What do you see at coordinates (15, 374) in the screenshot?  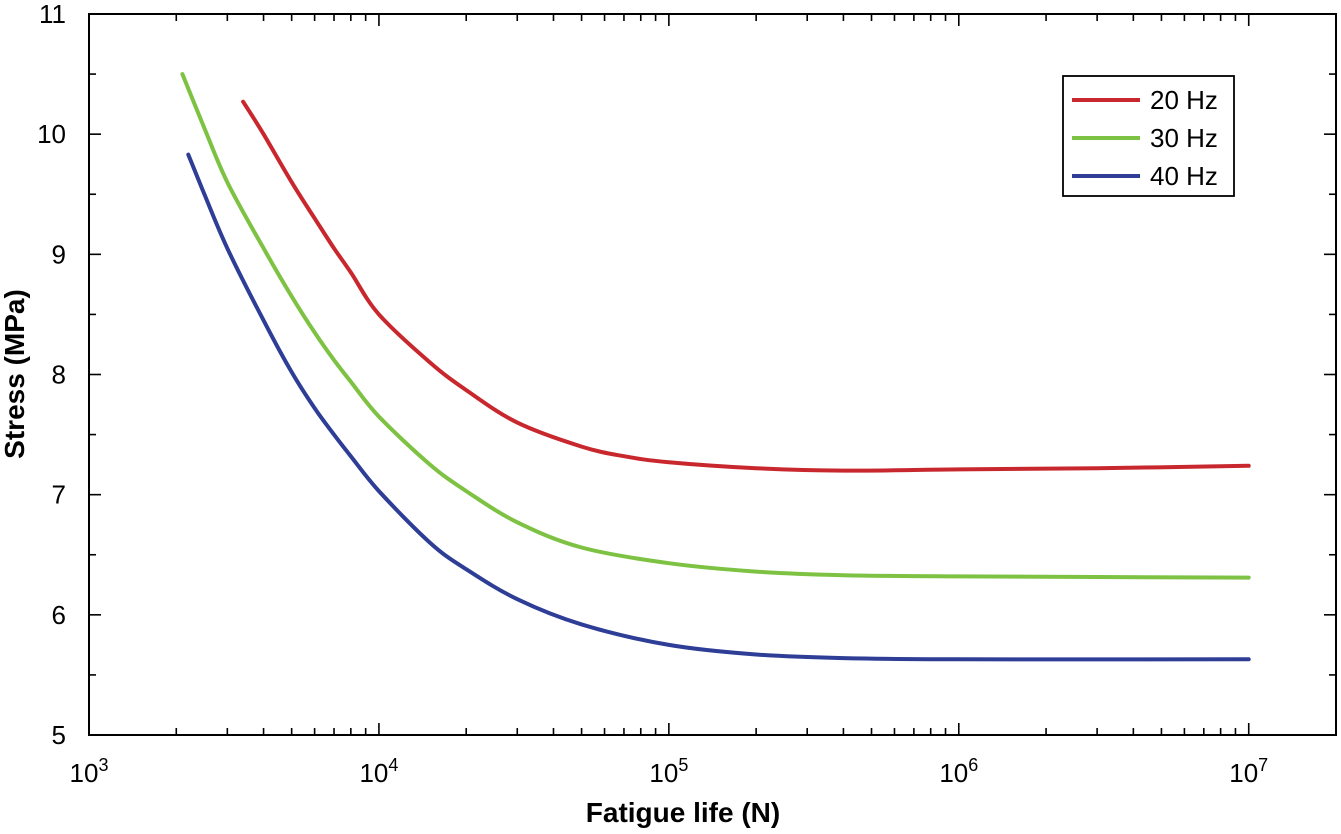 I see `y-axis-title: Stress (MPa)` at bounding box center [15, 374].